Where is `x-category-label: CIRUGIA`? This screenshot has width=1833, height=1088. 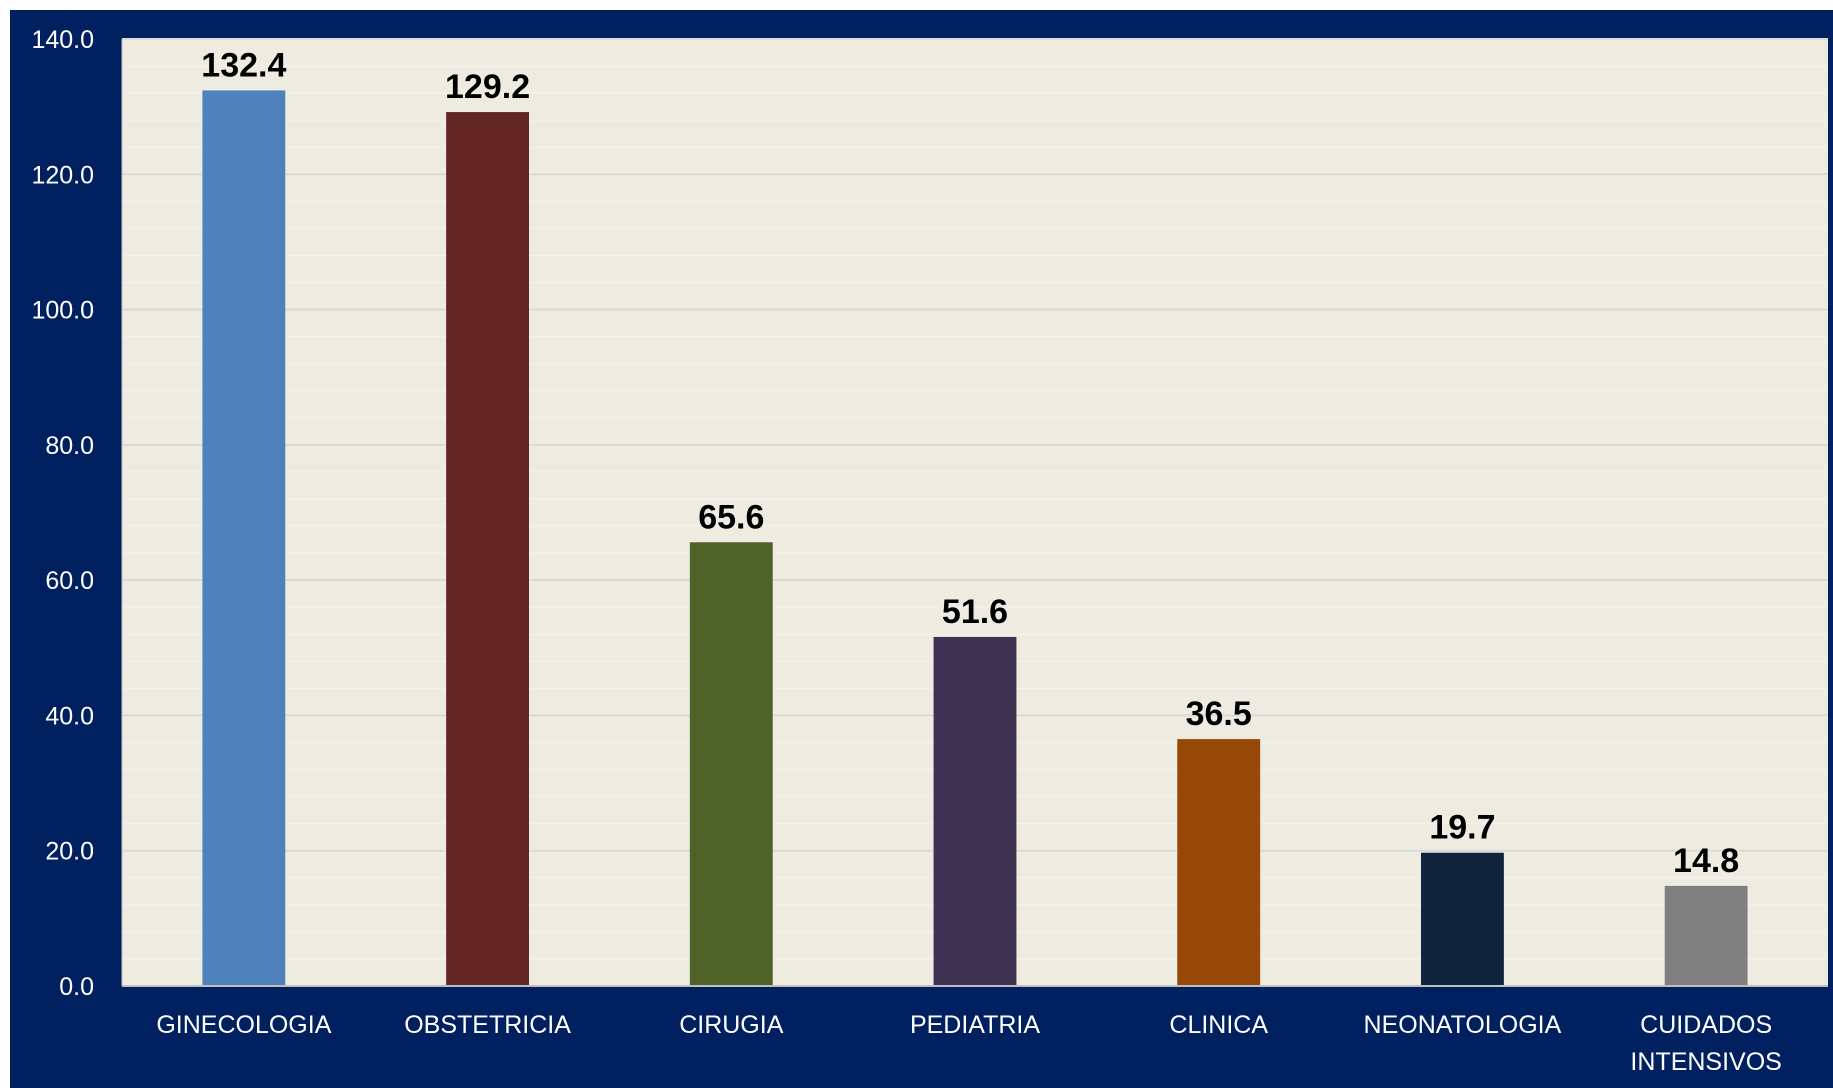 x-category-label: CIRUGIA is located at coordinates (731, 1025).